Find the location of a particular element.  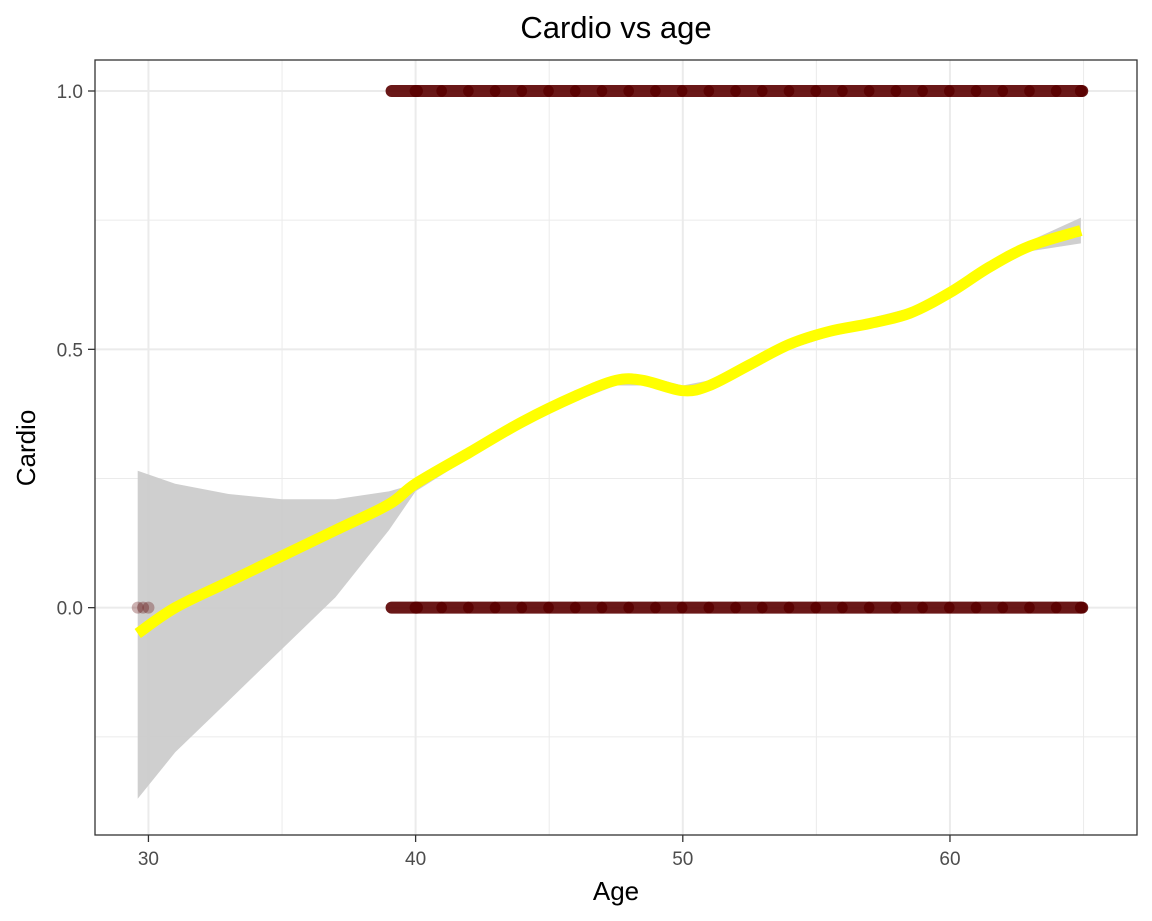

x-tick-label: 40 is located at coordinates (415, 859).